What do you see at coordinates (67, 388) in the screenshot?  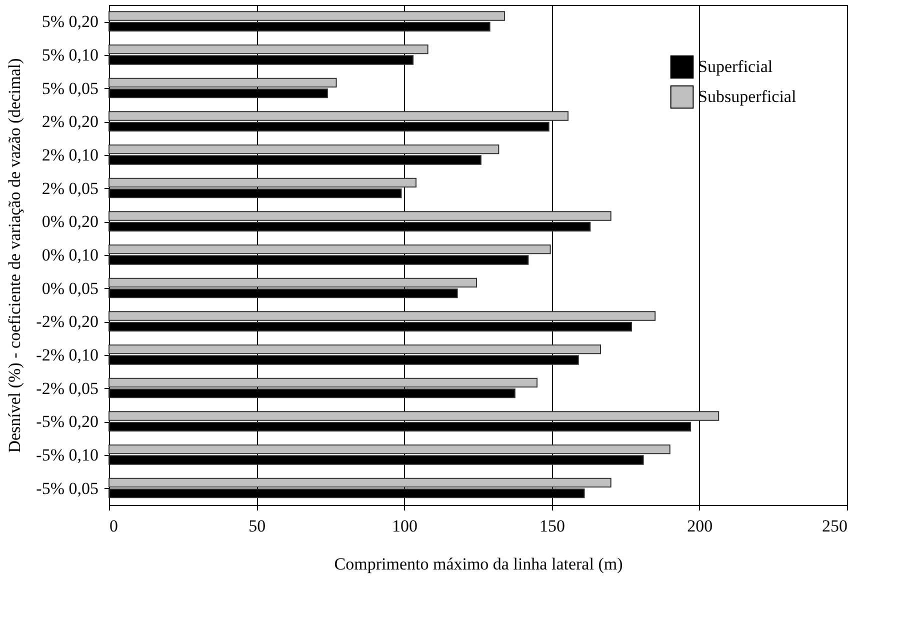 I see `y-tick-label: -2% 0,05` at bounding box center [67, 388].